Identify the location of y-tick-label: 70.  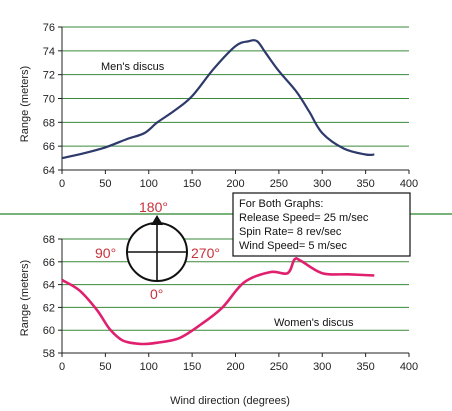
(49, 100).